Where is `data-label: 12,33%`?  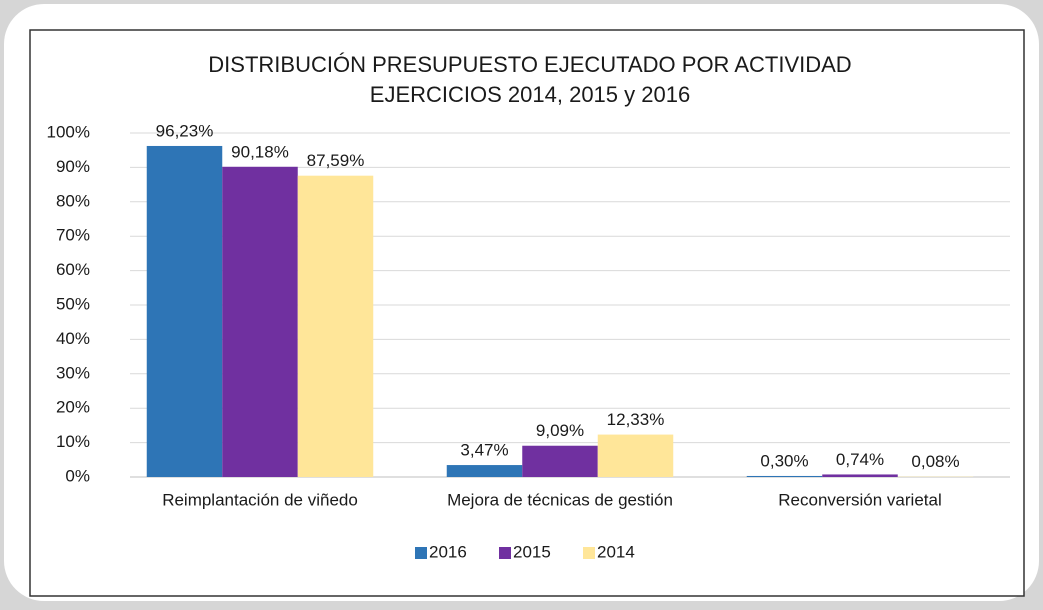 data-label: 12,33% is located at coordinates (636, 419).